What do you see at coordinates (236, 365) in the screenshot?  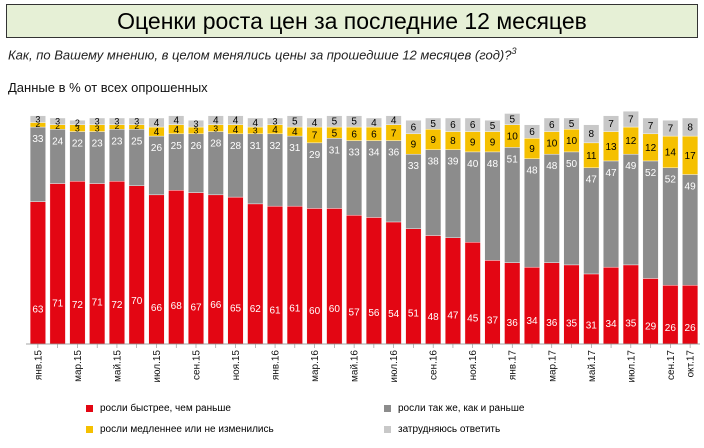 I see `x-tick-label: ноя.15` at bounding box center [236, 365].